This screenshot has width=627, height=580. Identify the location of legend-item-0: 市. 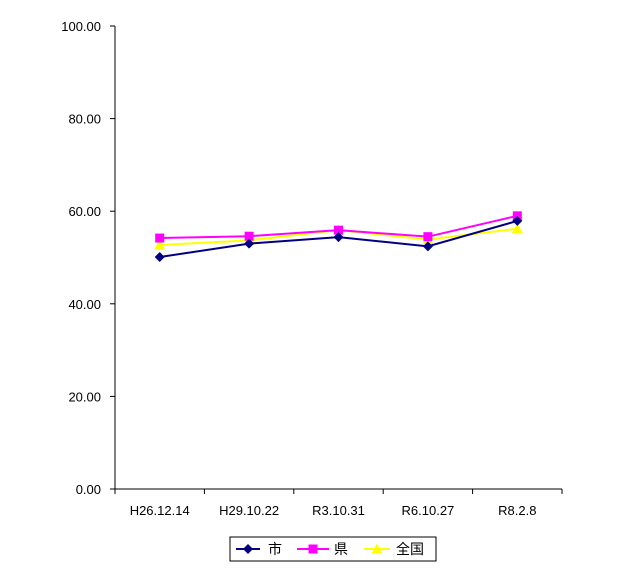
(259, 549).